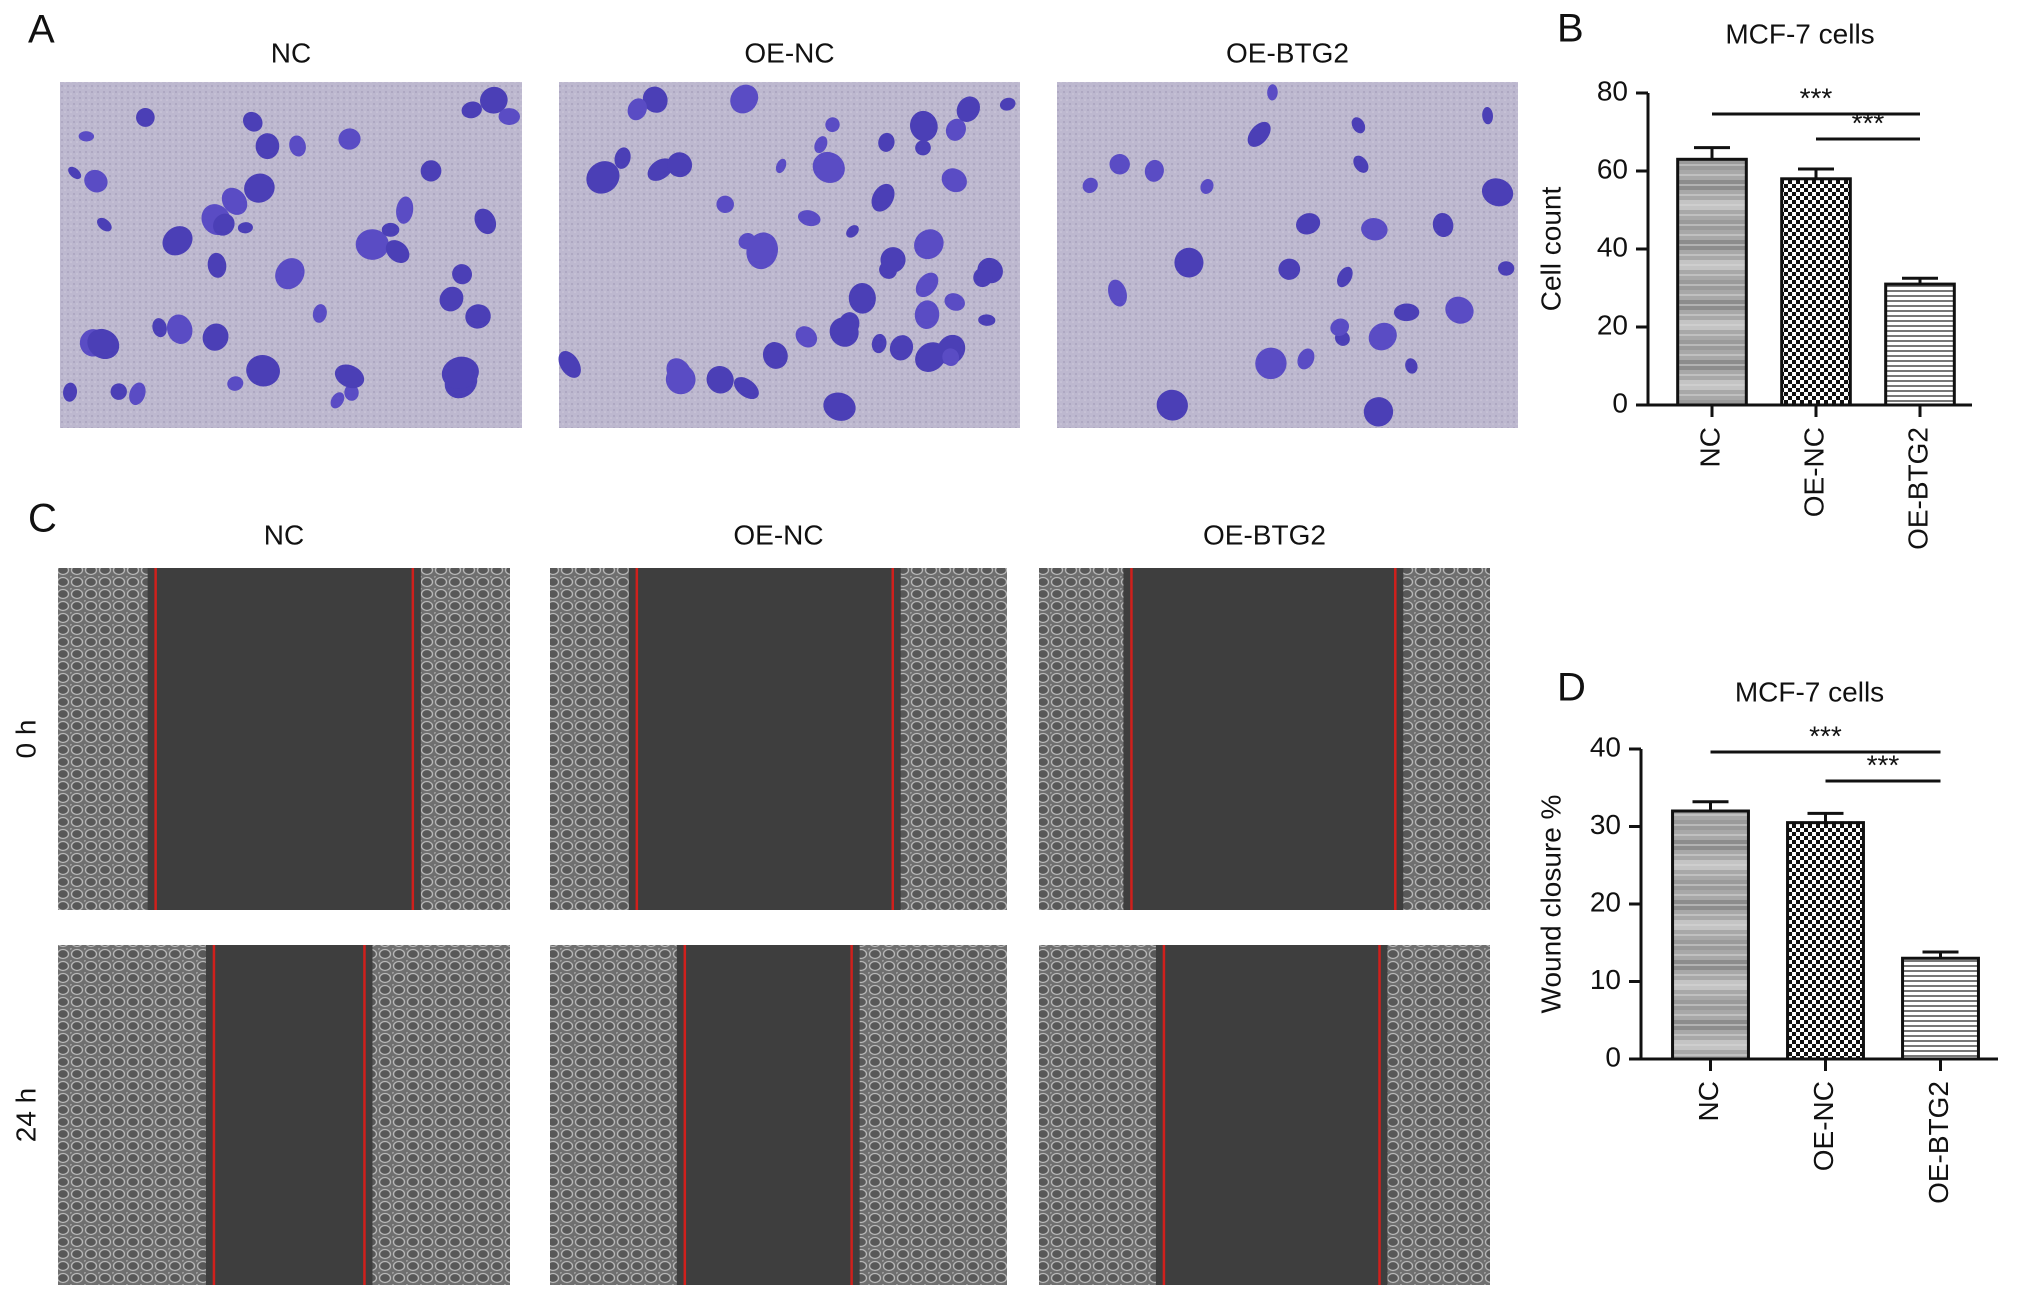  Describe the element at coordinates (291, 52) in the screenshot. I see `column-label: NC` at that location.